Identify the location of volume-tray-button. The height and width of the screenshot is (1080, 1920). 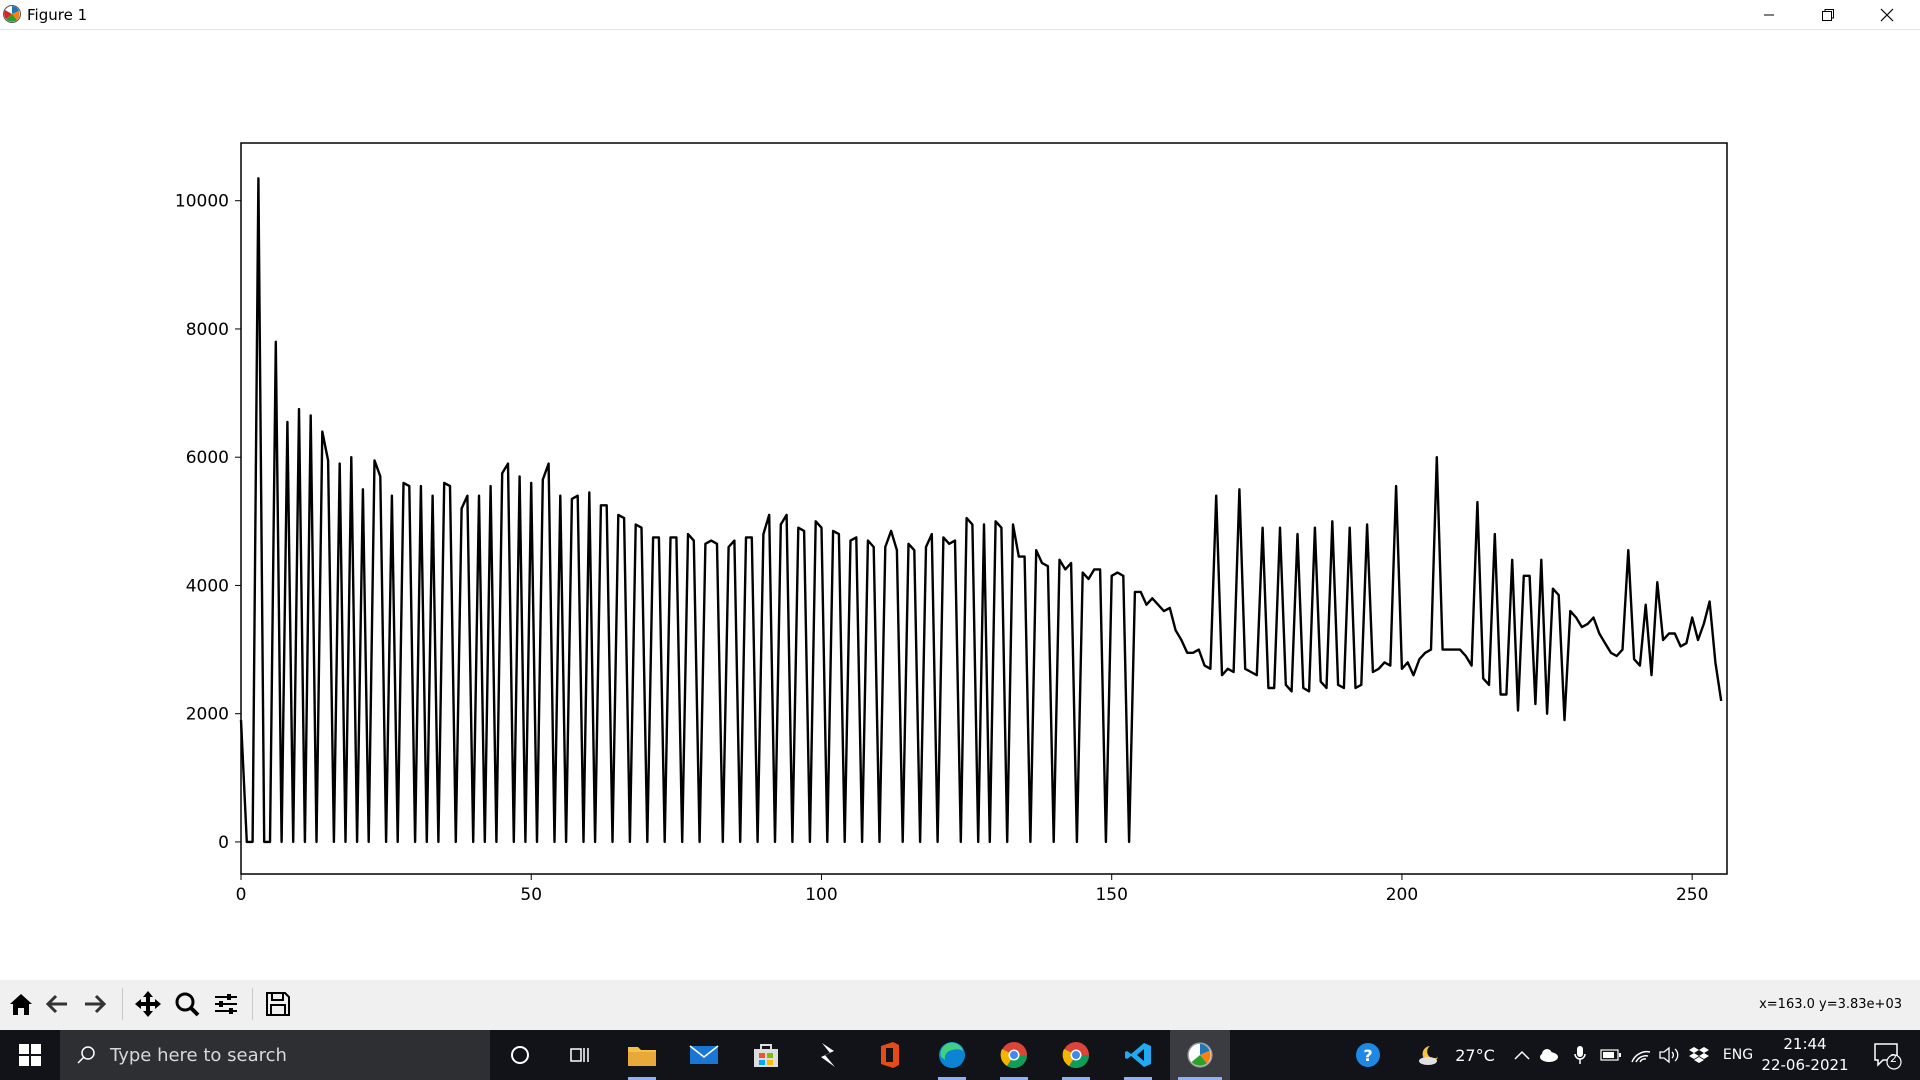
(1669, 1055).